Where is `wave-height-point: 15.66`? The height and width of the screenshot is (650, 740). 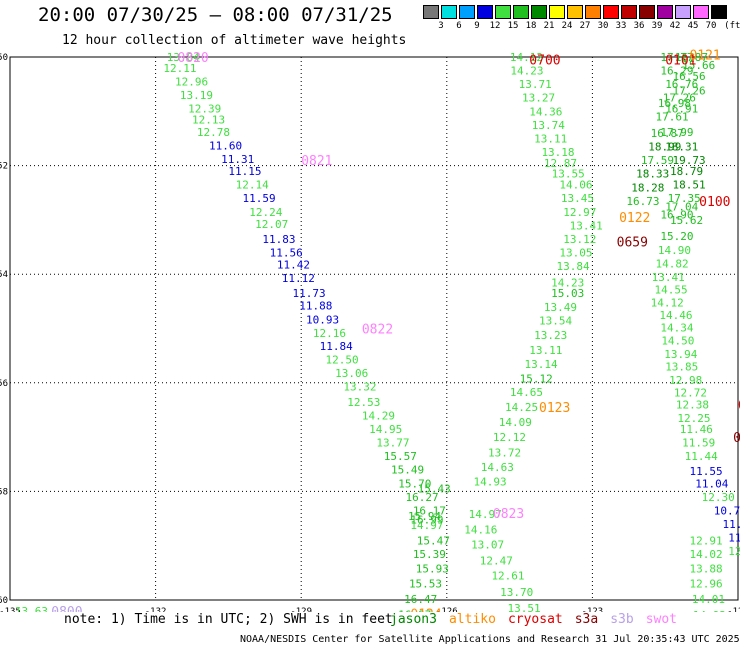 wave-height-point: 15.66 is located at coordinates (698, 65).